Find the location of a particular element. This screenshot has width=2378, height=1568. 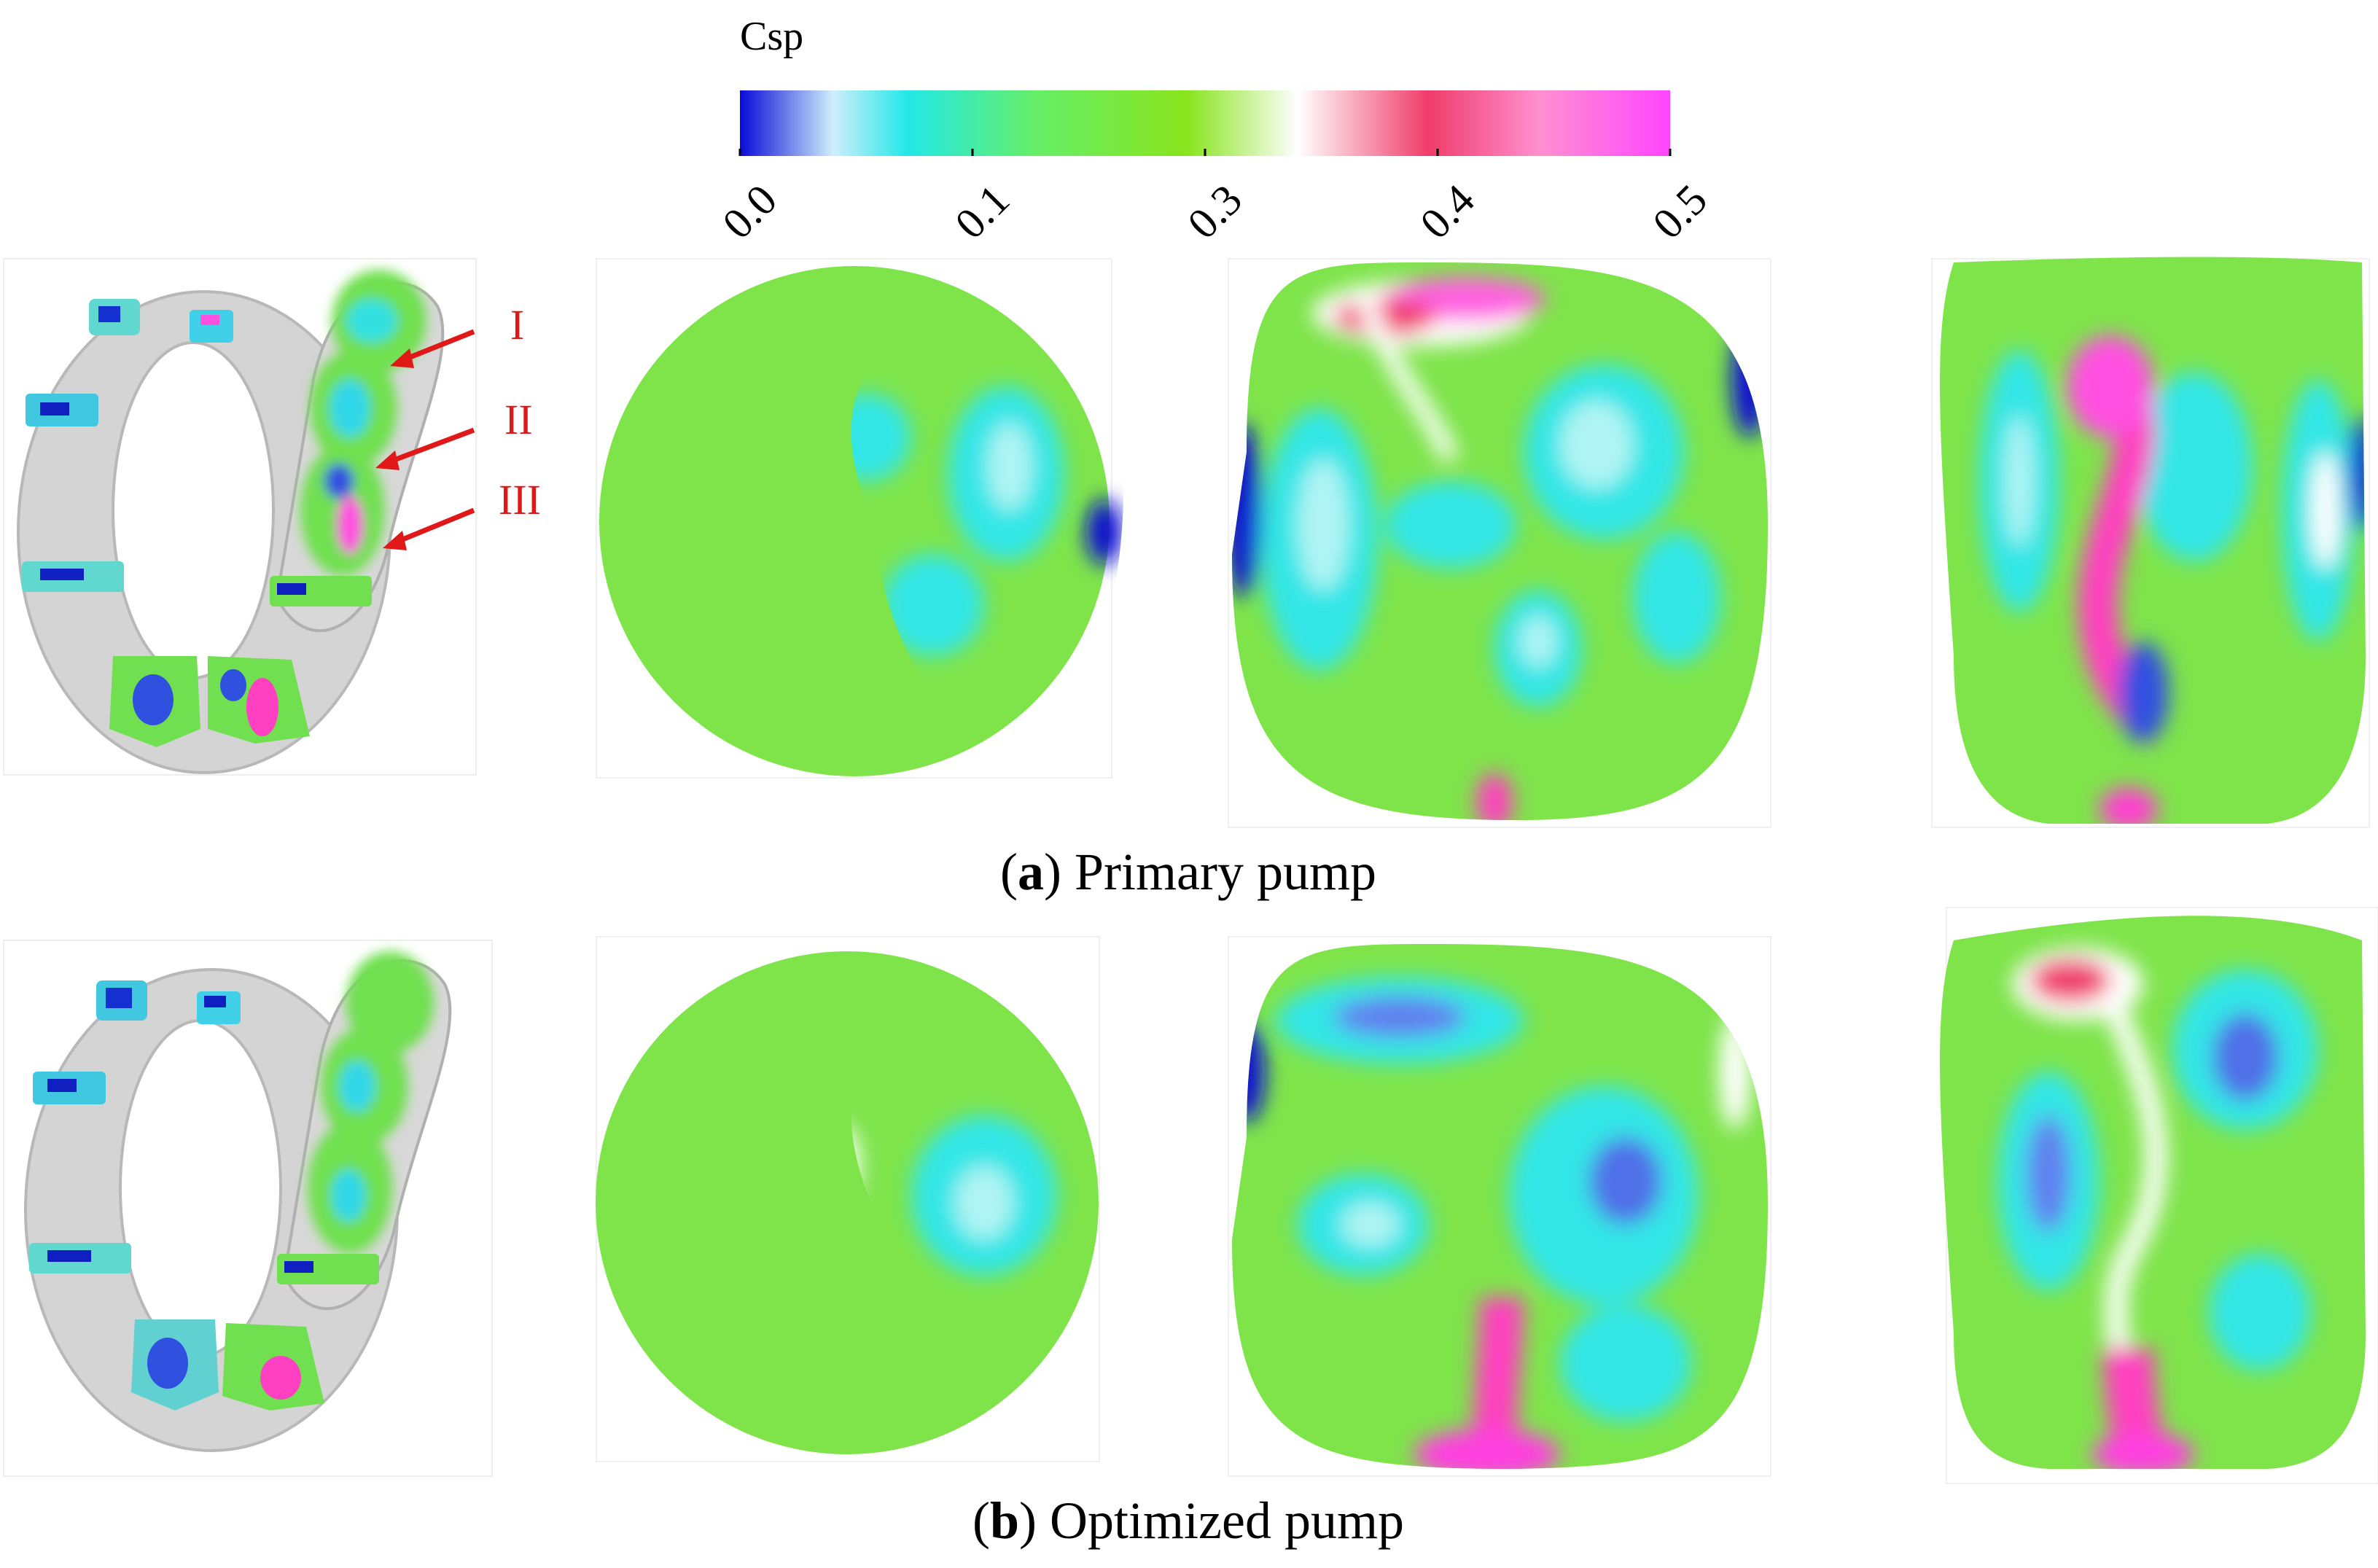

section-I-optimized is located at coordinates (848, 1199).